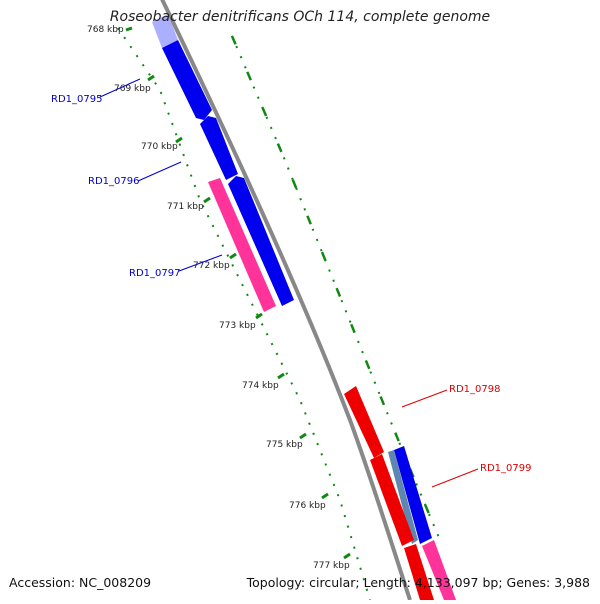 The image size is (600, 604). What do you see at coordinates (211, 266) in the screenshot?
I see `tick-label-772: 772 kbp` at bounding box center [211, 266].